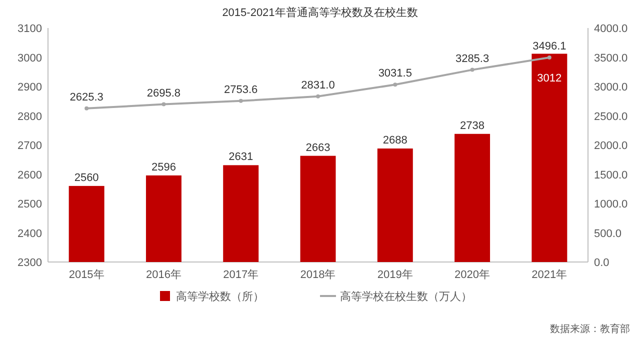 This screenshot has height=340, width=640. Describe the element at coordinates (30, 175) in the screenshot. I see `y-tick-label: 2600` at that location.